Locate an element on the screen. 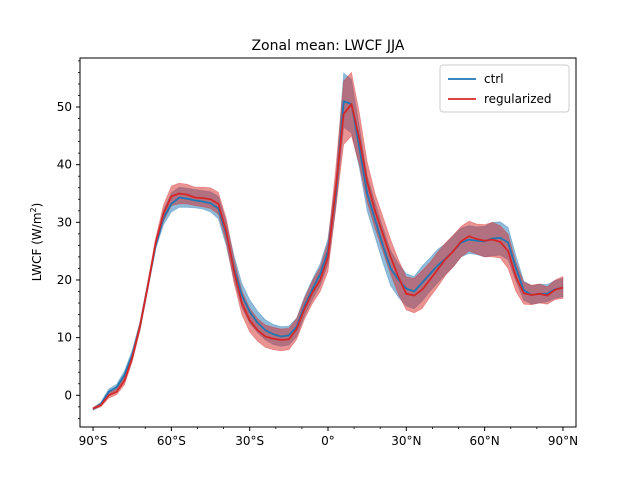 The width and height of the screenshot is (640, 480). y-axis-label-sup: 2 is located at coordinates (33, 209).